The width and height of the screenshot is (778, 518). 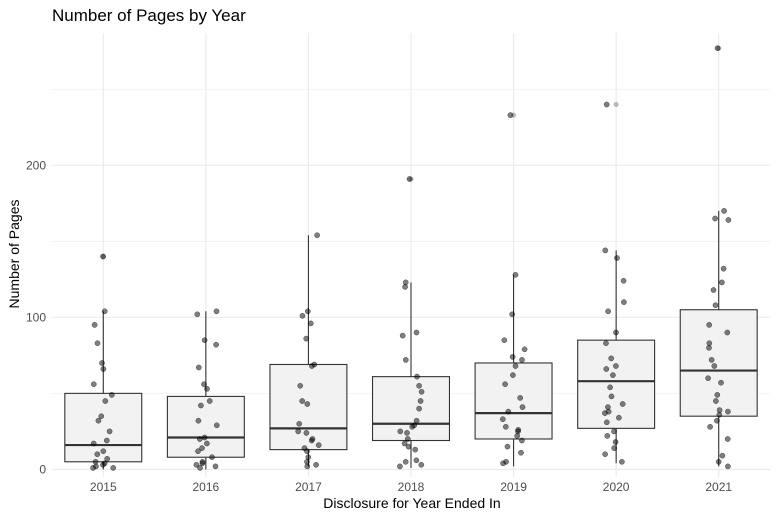 What do you see at coordinates (149, 15) in the screenshot?
I see `chart-title: Number of Pages by Year` at bounding box center [149, 15].